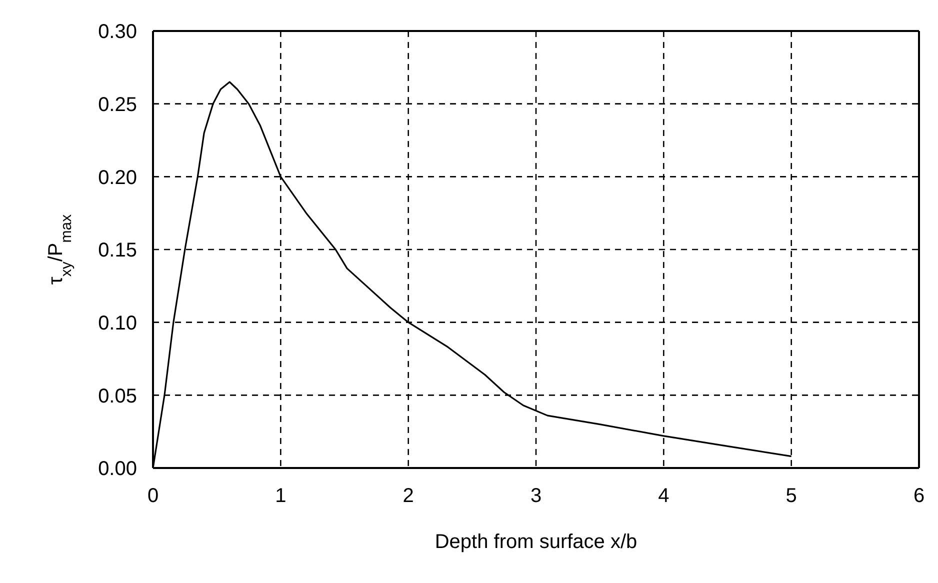 The image size is (938, 583). Describe the element at coordinates (408, 496) in the screenshot. I see `x-tick-label: 2` at that location.